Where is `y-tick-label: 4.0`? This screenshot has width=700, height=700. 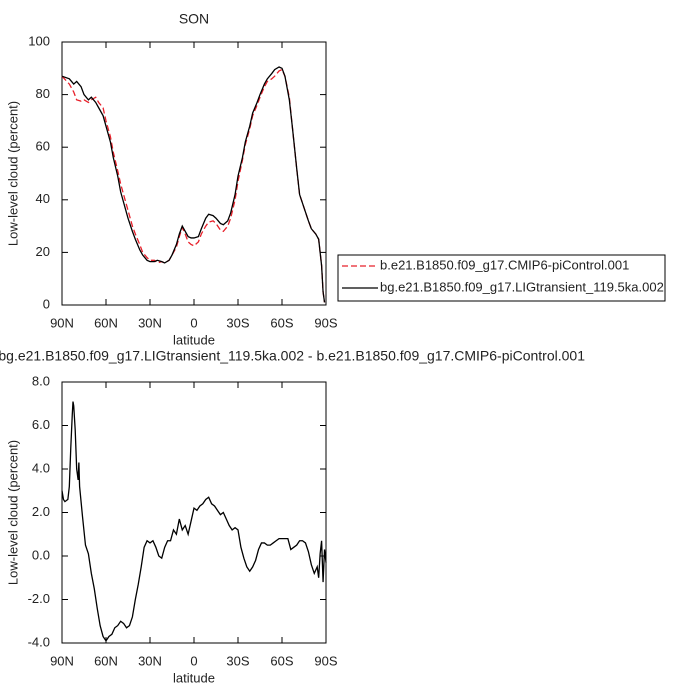 y-tick-label: 4.0 is located at coordinates (41, 467).